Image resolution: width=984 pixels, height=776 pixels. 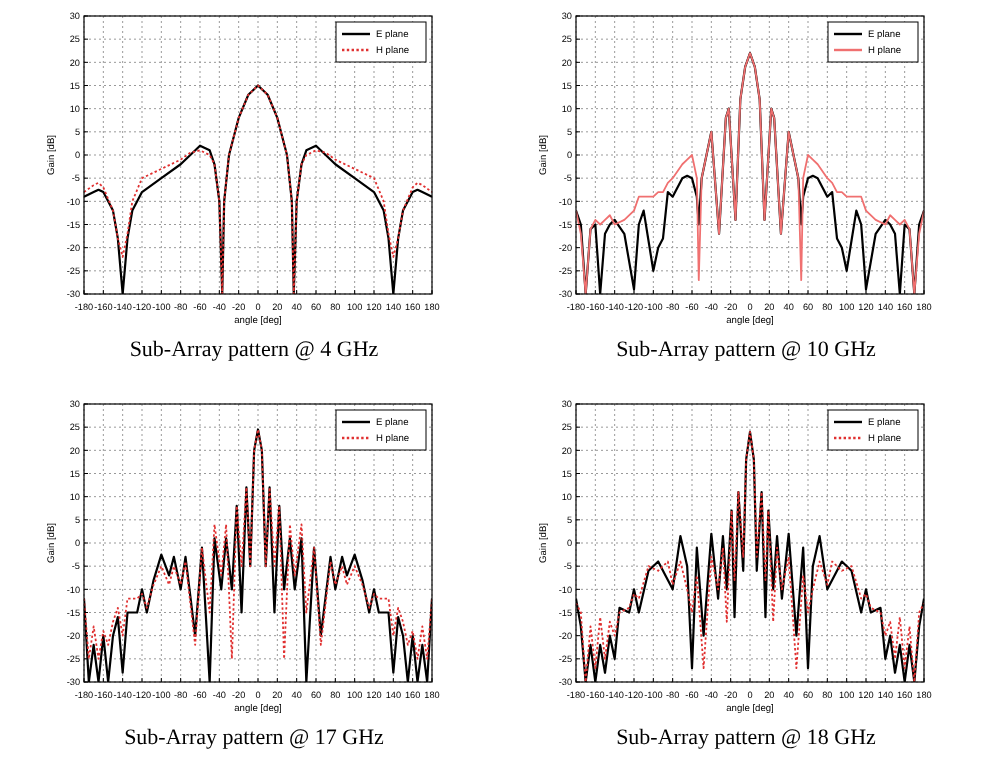 What do you see at coordinates (746, 350) in the screenshot?
I see `text: Sub-Array pattern @ 10 GHz` at bounding box center [746, 350].